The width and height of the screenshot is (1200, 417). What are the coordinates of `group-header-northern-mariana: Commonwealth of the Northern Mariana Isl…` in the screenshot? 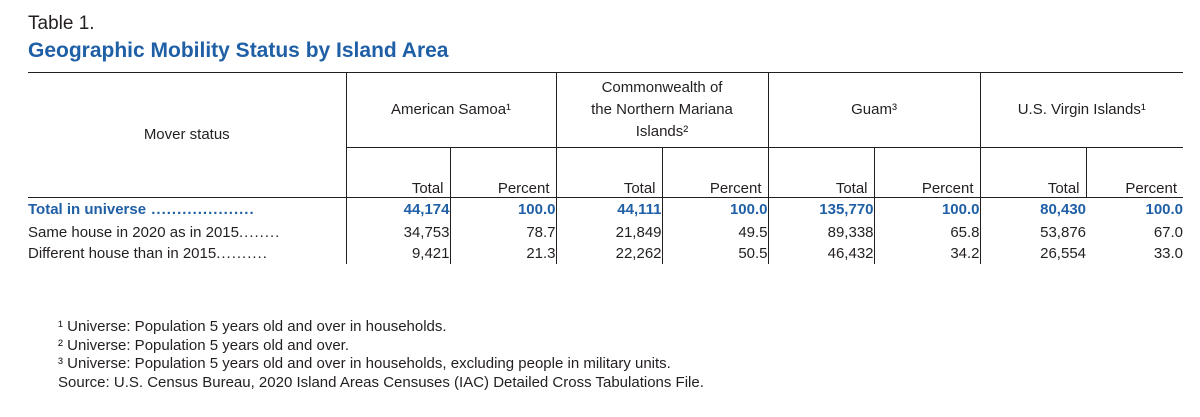 It's located at (662, 110).